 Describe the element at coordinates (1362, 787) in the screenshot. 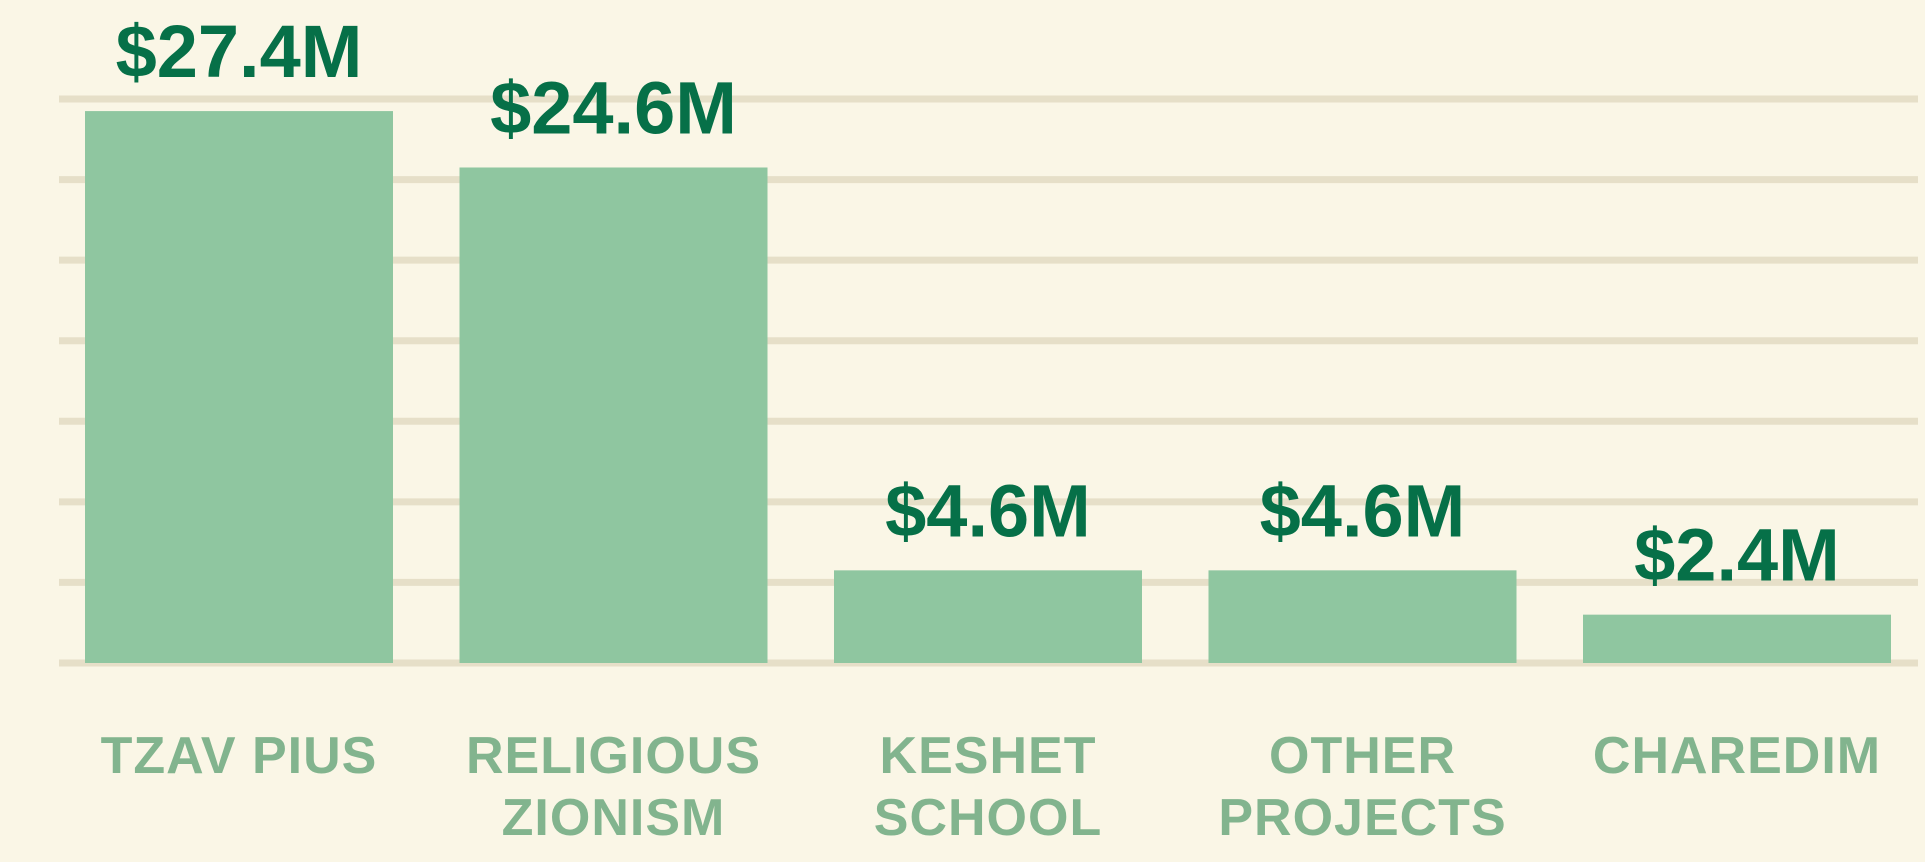

I see `x-tick-label: OTHER PROJECTS` at that location.